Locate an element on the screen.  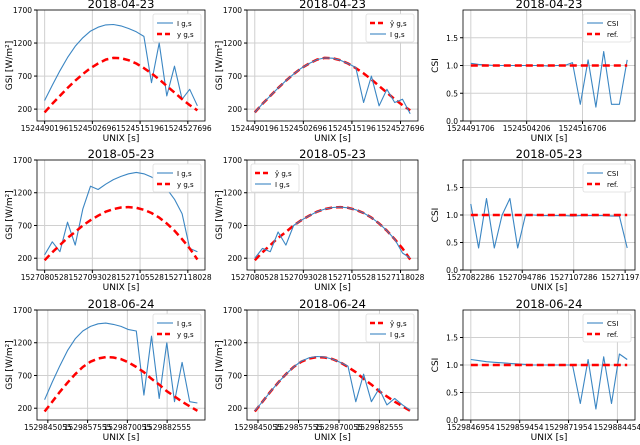
x-tick-label: 1529870055 is located at coordinates (339, 427).